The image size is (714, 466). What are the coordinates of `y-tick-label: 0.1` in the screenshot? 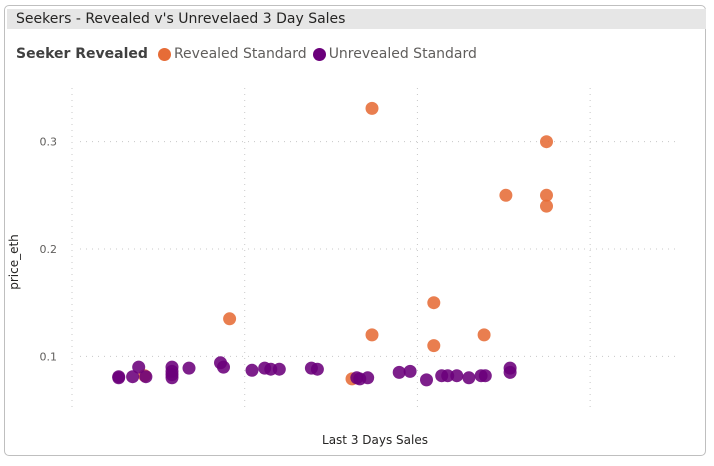 It's located at (49, 356).